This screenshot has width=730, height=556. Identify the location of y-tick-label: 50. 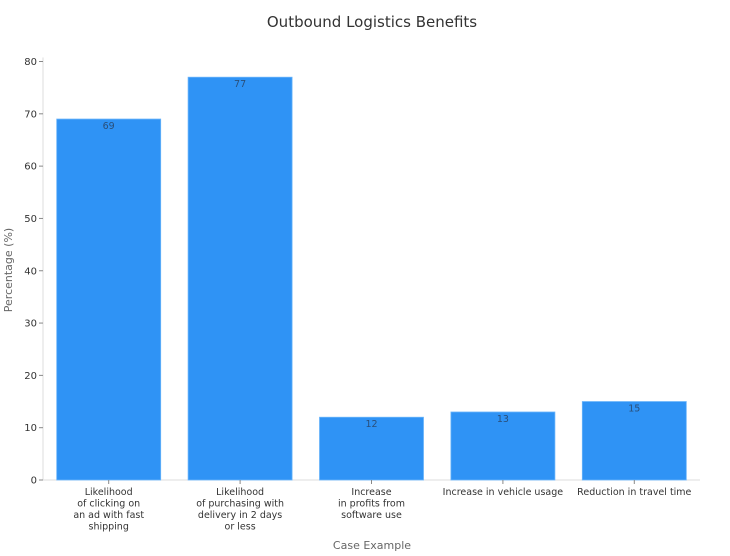
(30, 219).